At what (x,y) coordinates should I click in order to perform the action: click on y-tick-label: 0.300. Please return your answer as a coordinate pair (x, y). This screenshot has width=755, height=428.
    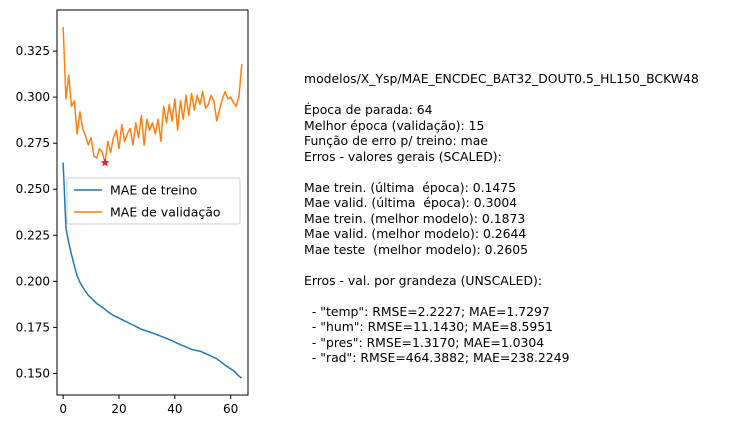
    Looking at the image, I should click on (33, 97).